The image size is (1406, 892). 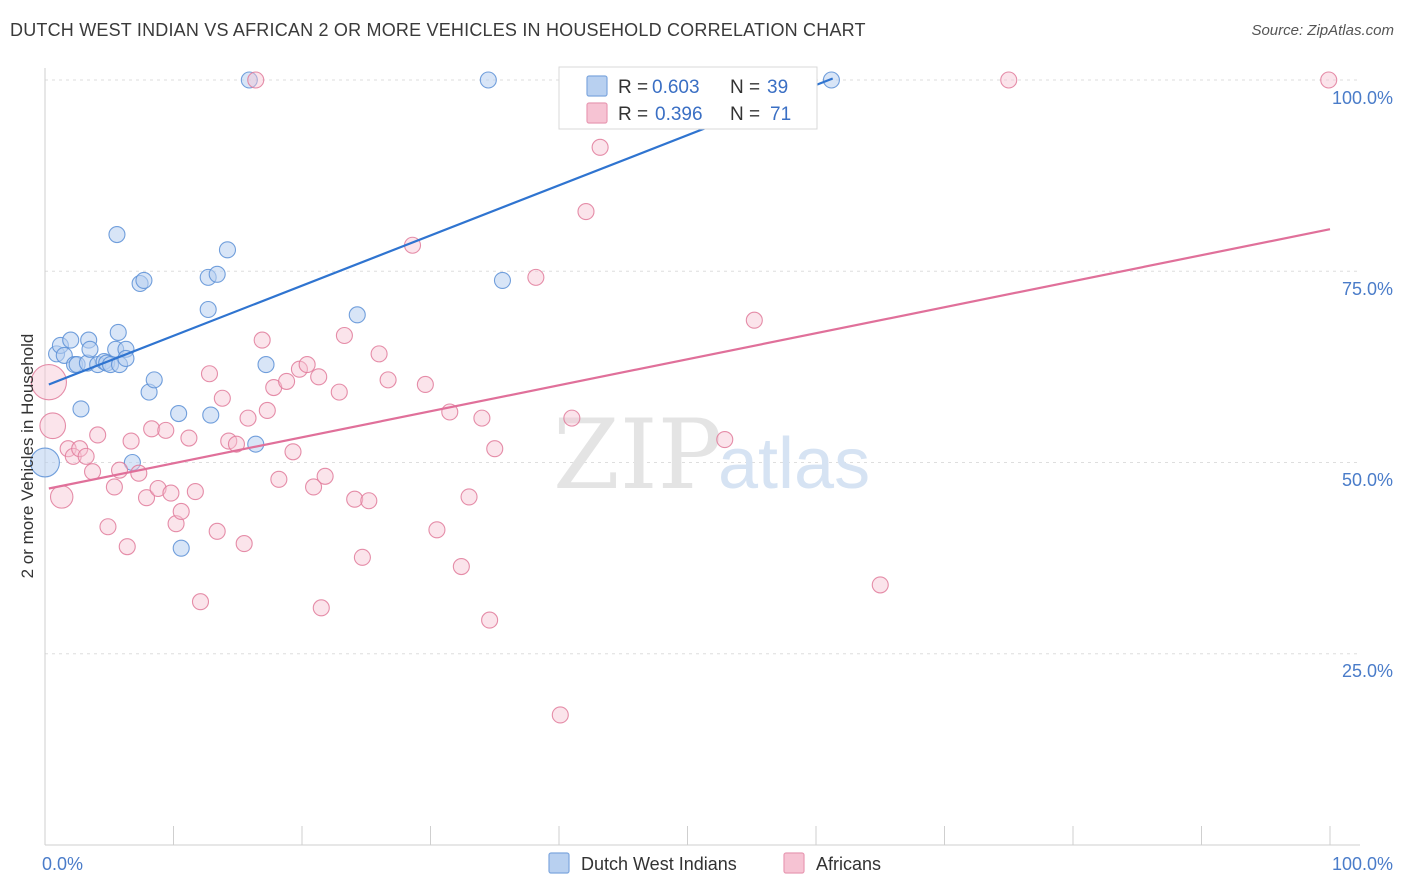 What do you see at coordinates (597, 113) in the screenshot?
I see `legend-swatch-africans` at bounding box center [597, 113].